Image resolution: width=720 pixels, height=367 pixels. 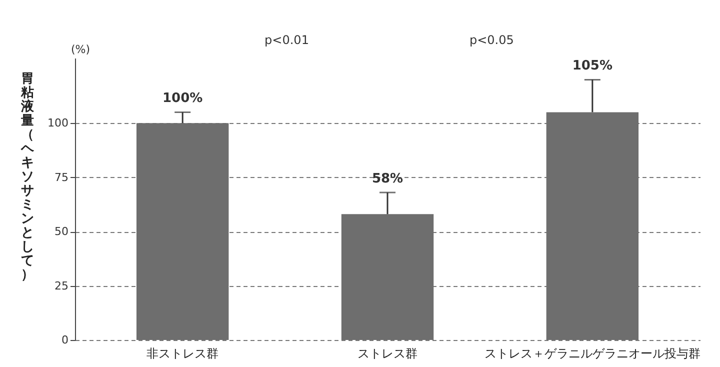 I want to click on x-tick-label: 非ストレス群, so click(x=182, y=353).